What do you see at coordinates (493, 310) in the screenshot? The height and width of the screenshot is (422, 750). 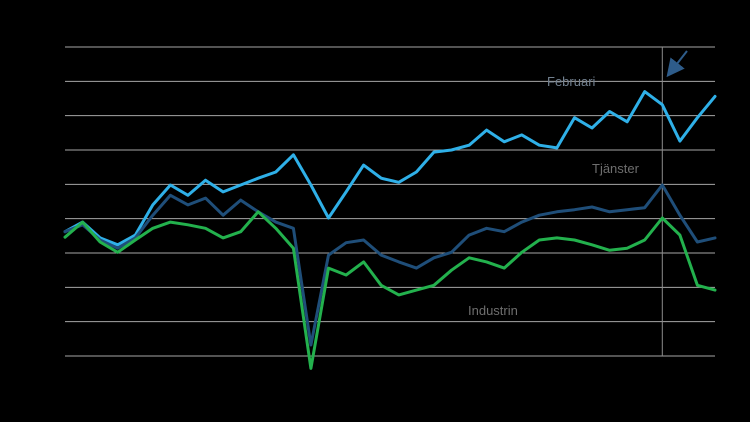 I see `industry-series-label: Industrin` at bounding box center [493, 310].